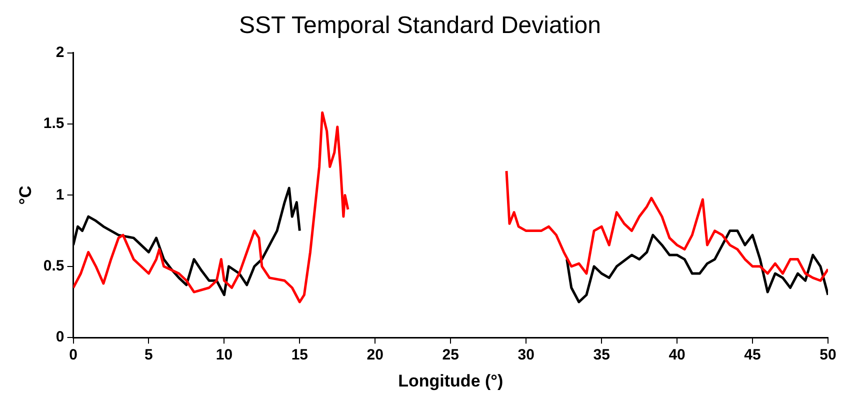  I want to click on x-tick-label: 45, so click(752, 355).